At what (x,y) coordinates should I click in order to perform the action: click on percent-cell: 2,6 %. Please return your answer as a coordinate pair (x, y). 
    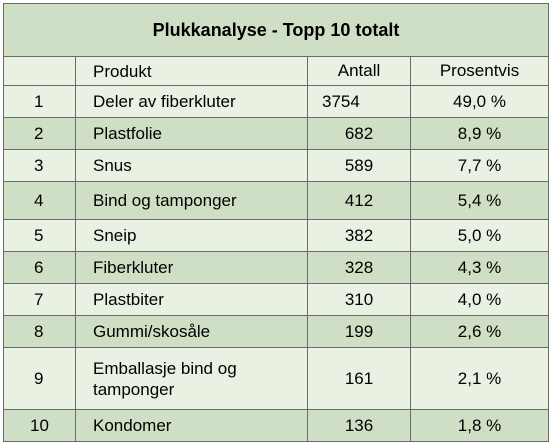
    Looking at the image, I should click on (479, 331).